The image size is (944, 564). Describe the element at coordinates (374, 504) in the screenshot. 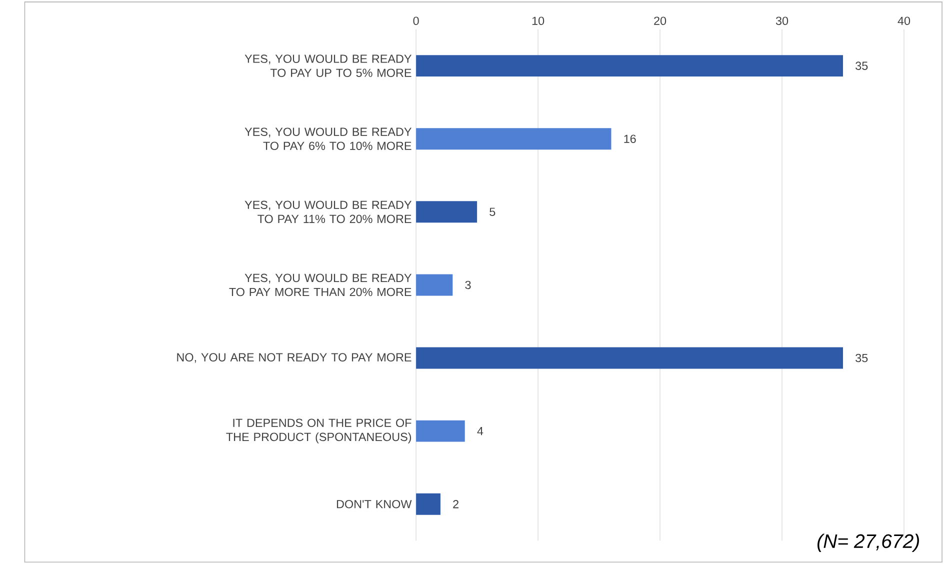

I see `y-tick-label: DON'T KNOW` at that location.